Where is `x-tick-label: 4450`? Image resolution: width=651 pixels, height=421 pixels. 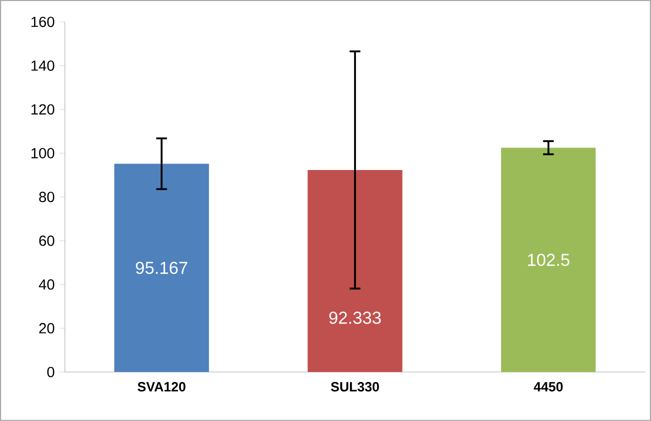
x-tick-label: 4450 is located at coordinates (548, 387).